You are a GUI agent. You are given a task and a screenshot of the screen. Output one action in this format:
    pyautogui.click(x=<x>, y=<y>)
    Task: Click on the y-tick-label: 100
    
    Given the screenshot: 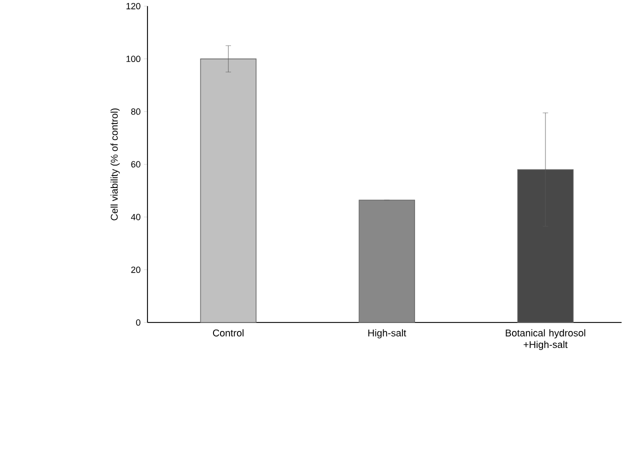 What is the action you would take?
    pyautogui.click(x=133, y=59)
    